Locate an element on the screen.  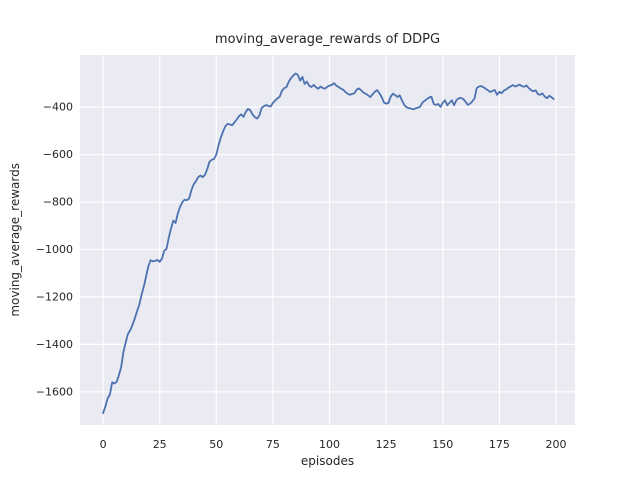
y-tick-label: −1200 is located at coordinates (54, 296).